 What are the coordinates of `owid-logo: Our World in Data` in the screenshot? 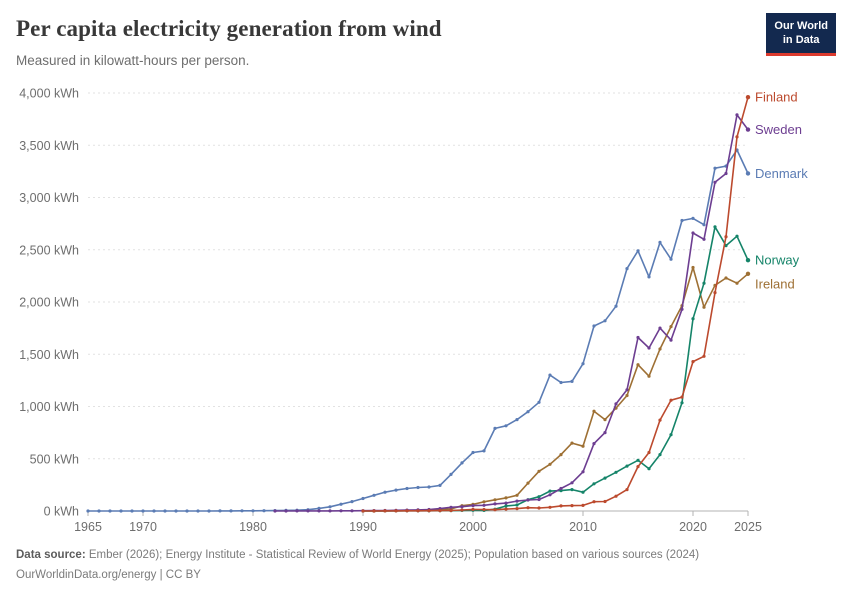 It's located at (801, 34).